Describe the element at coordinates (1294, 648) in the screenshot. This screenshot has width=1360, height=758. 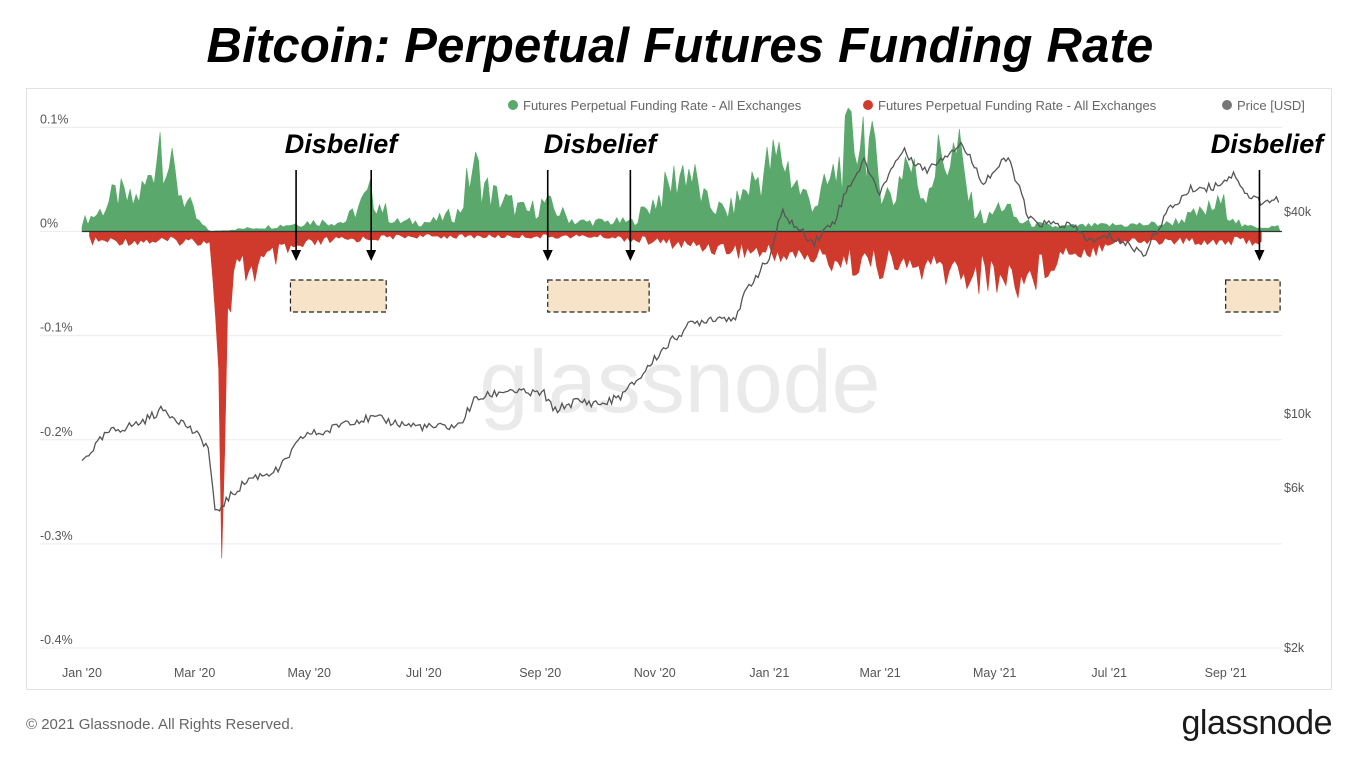
I see `y-tick-label-right: $2k` at that location.